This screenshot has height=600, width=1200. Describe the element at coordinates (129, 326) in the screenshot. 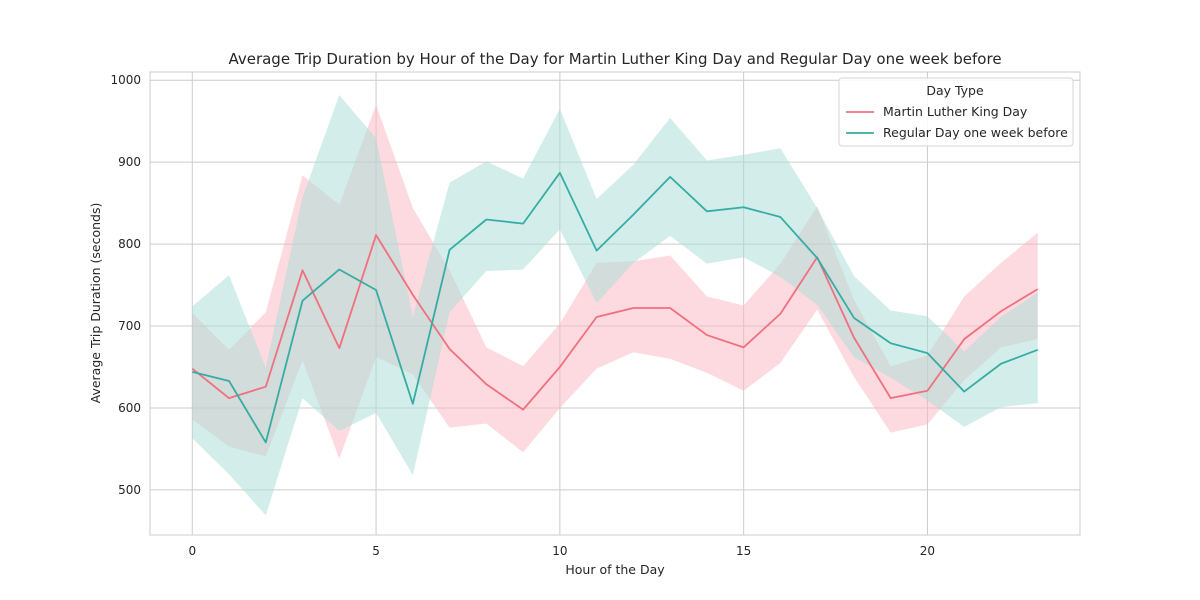

I see `y-tick-label: 700` at that location.